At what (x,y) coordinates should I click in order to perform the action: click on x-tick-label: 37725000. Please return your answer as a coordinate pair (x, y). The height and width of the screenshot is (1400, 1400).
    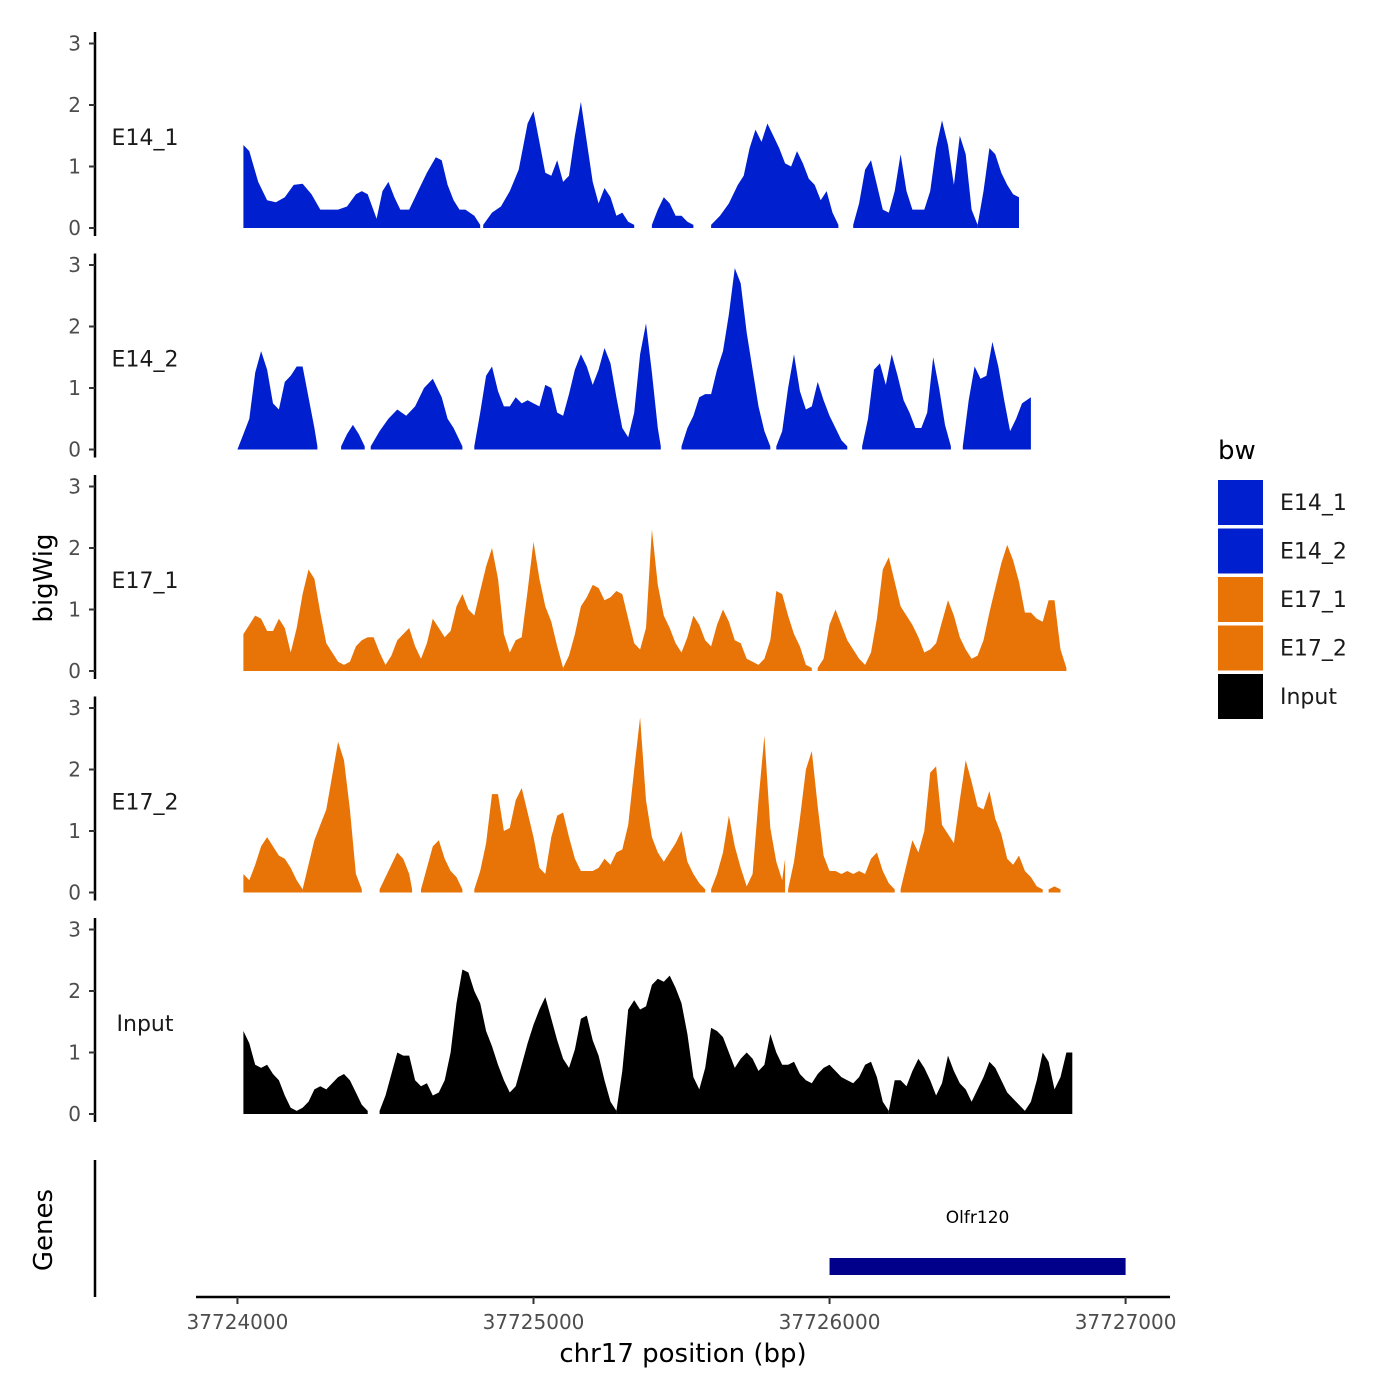
    Looking at the image, I should click on (534, 1322).